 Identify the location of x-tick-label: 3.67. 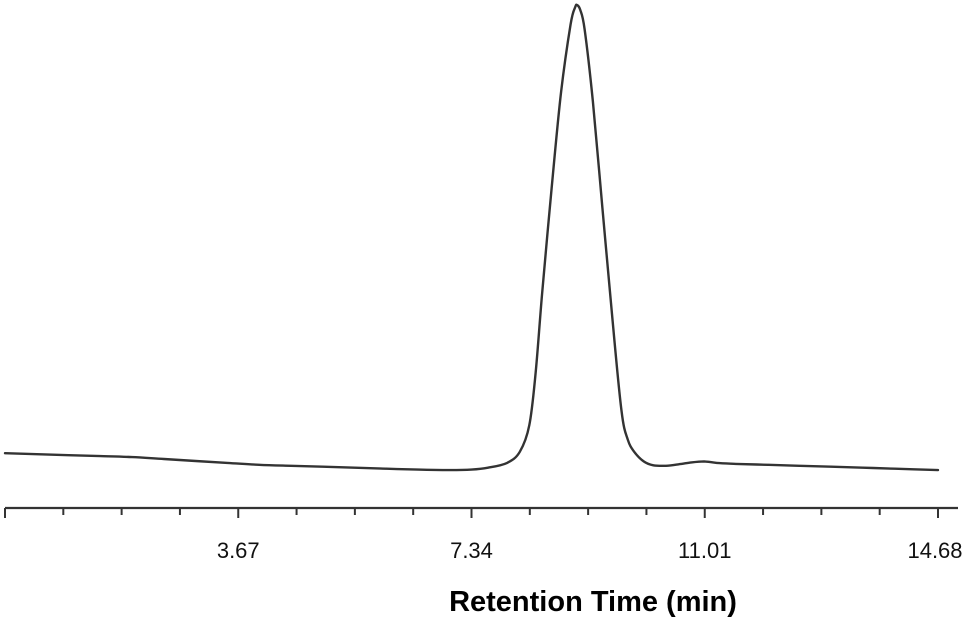
(238, 550).